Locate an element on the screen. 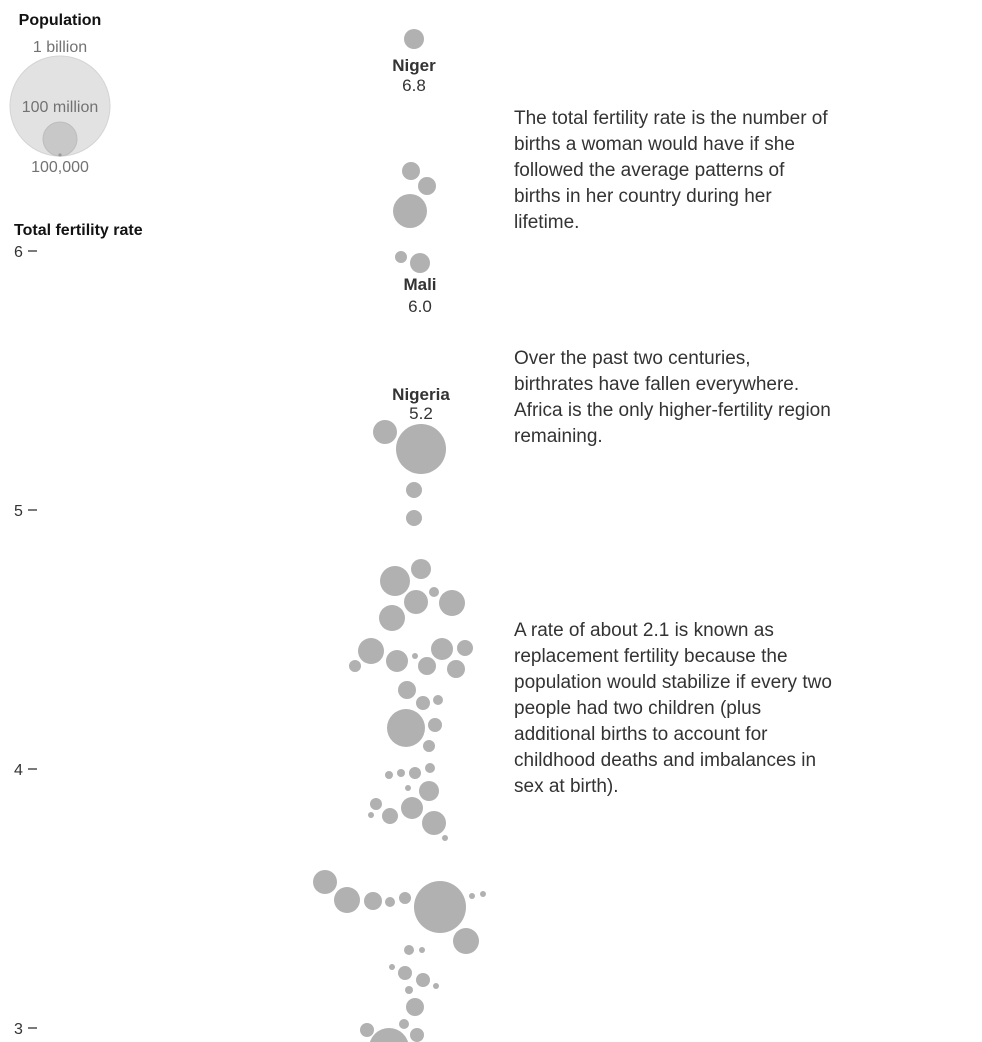 The height and width of the screenshot is (1042, 982). country-labels: Niger 6.8 Mali 6.0 Nigeria 5.2 is located at coordinates (421, 239).